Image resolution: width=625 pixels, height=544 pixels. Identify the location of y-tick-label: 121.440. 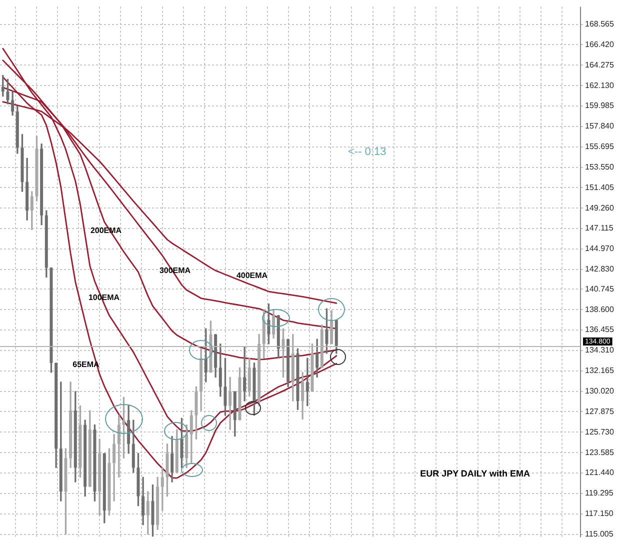
(599, 473).